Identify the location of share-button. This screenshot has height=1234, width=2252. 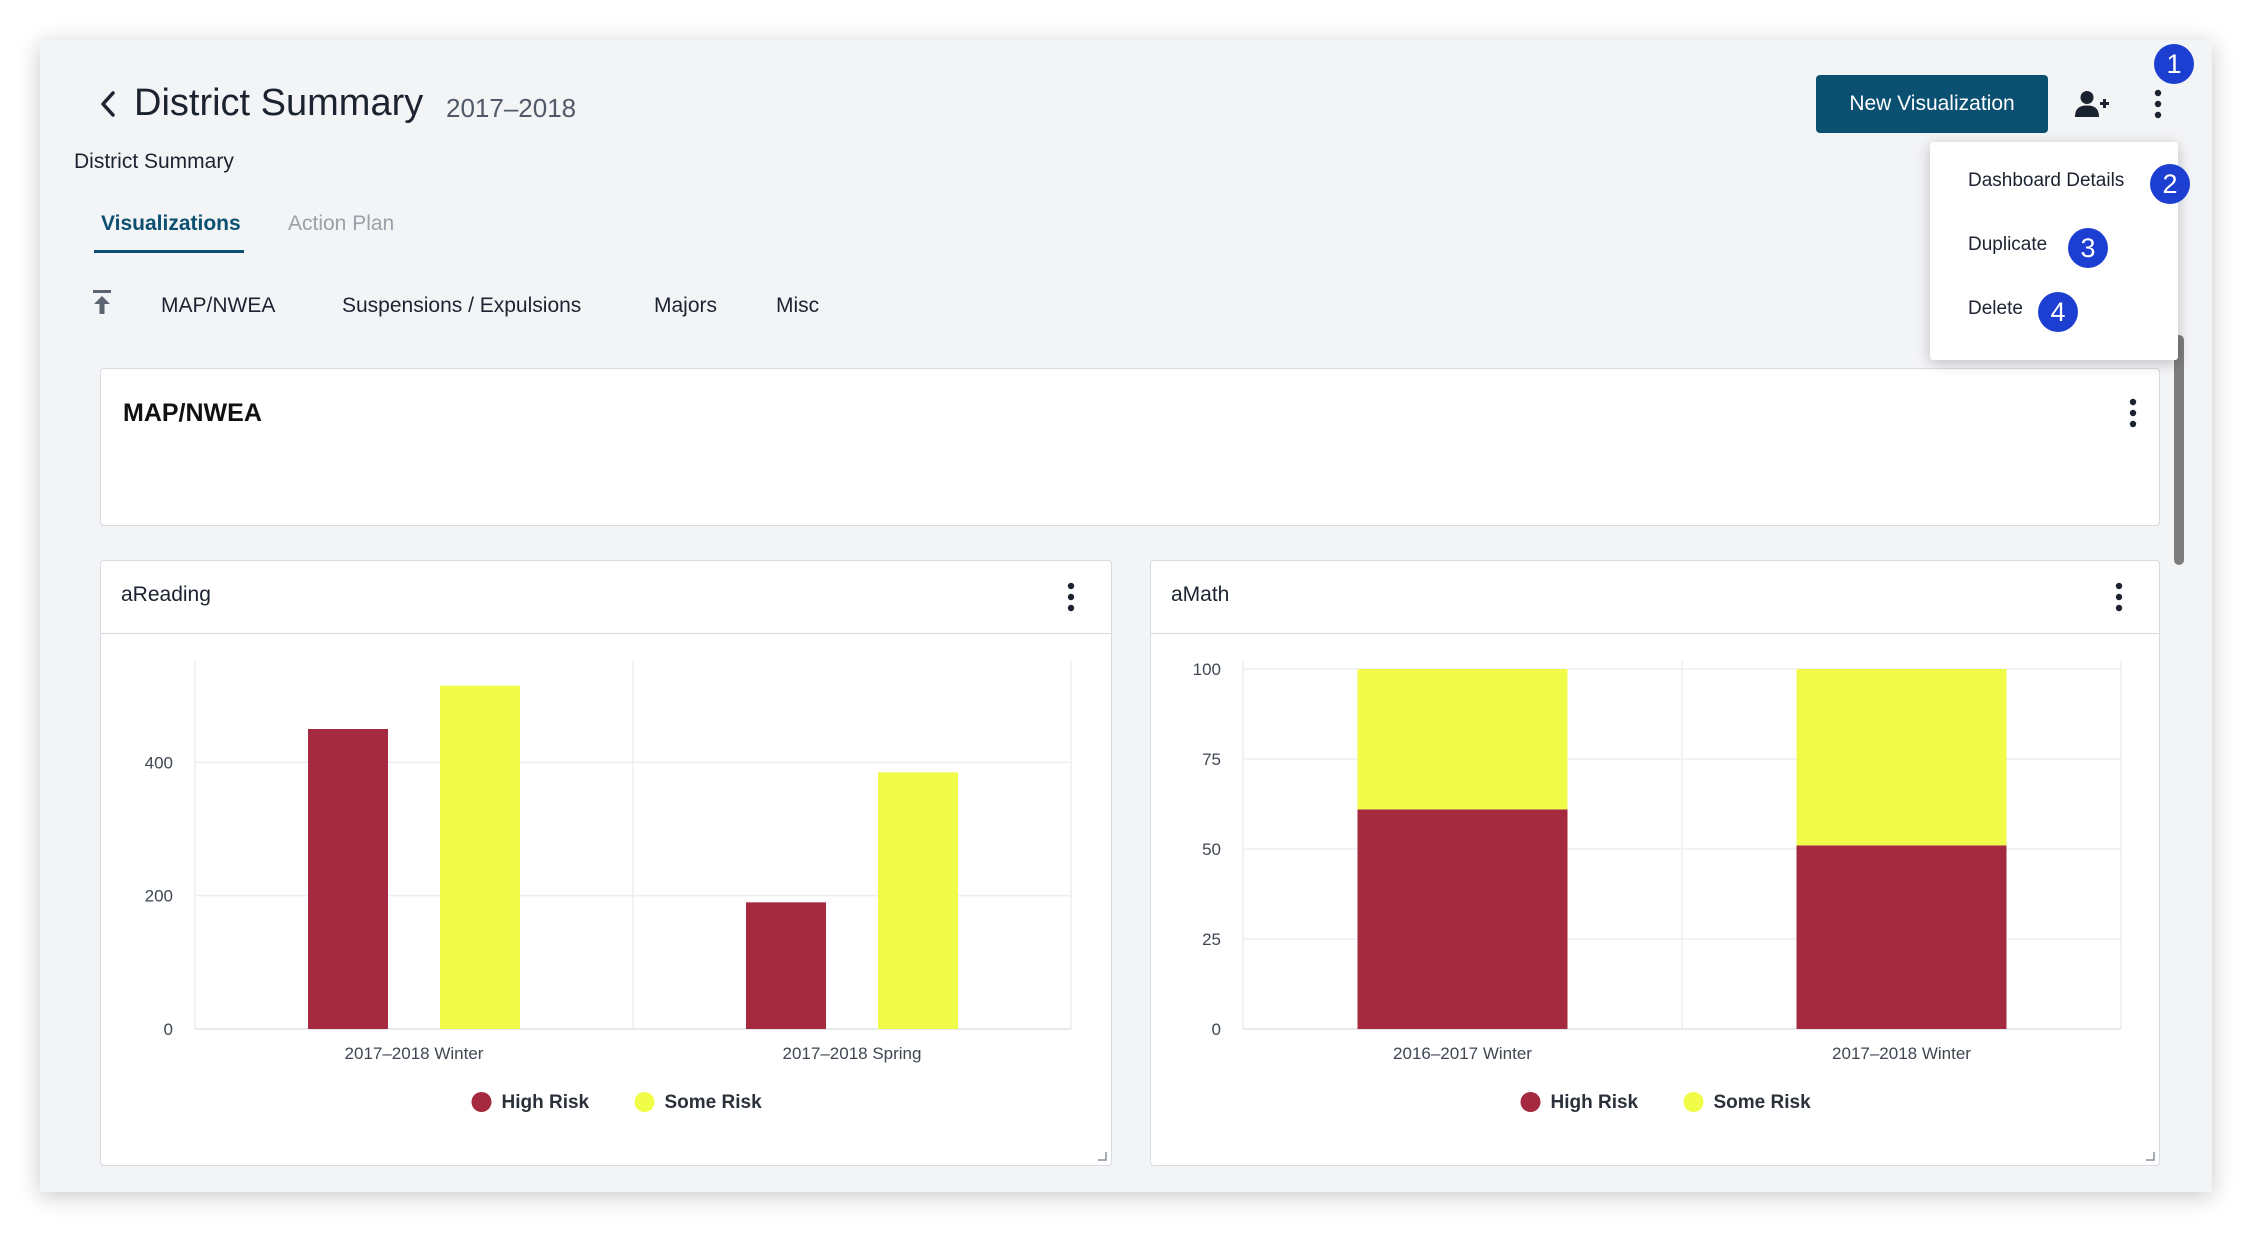
(2092, 104).